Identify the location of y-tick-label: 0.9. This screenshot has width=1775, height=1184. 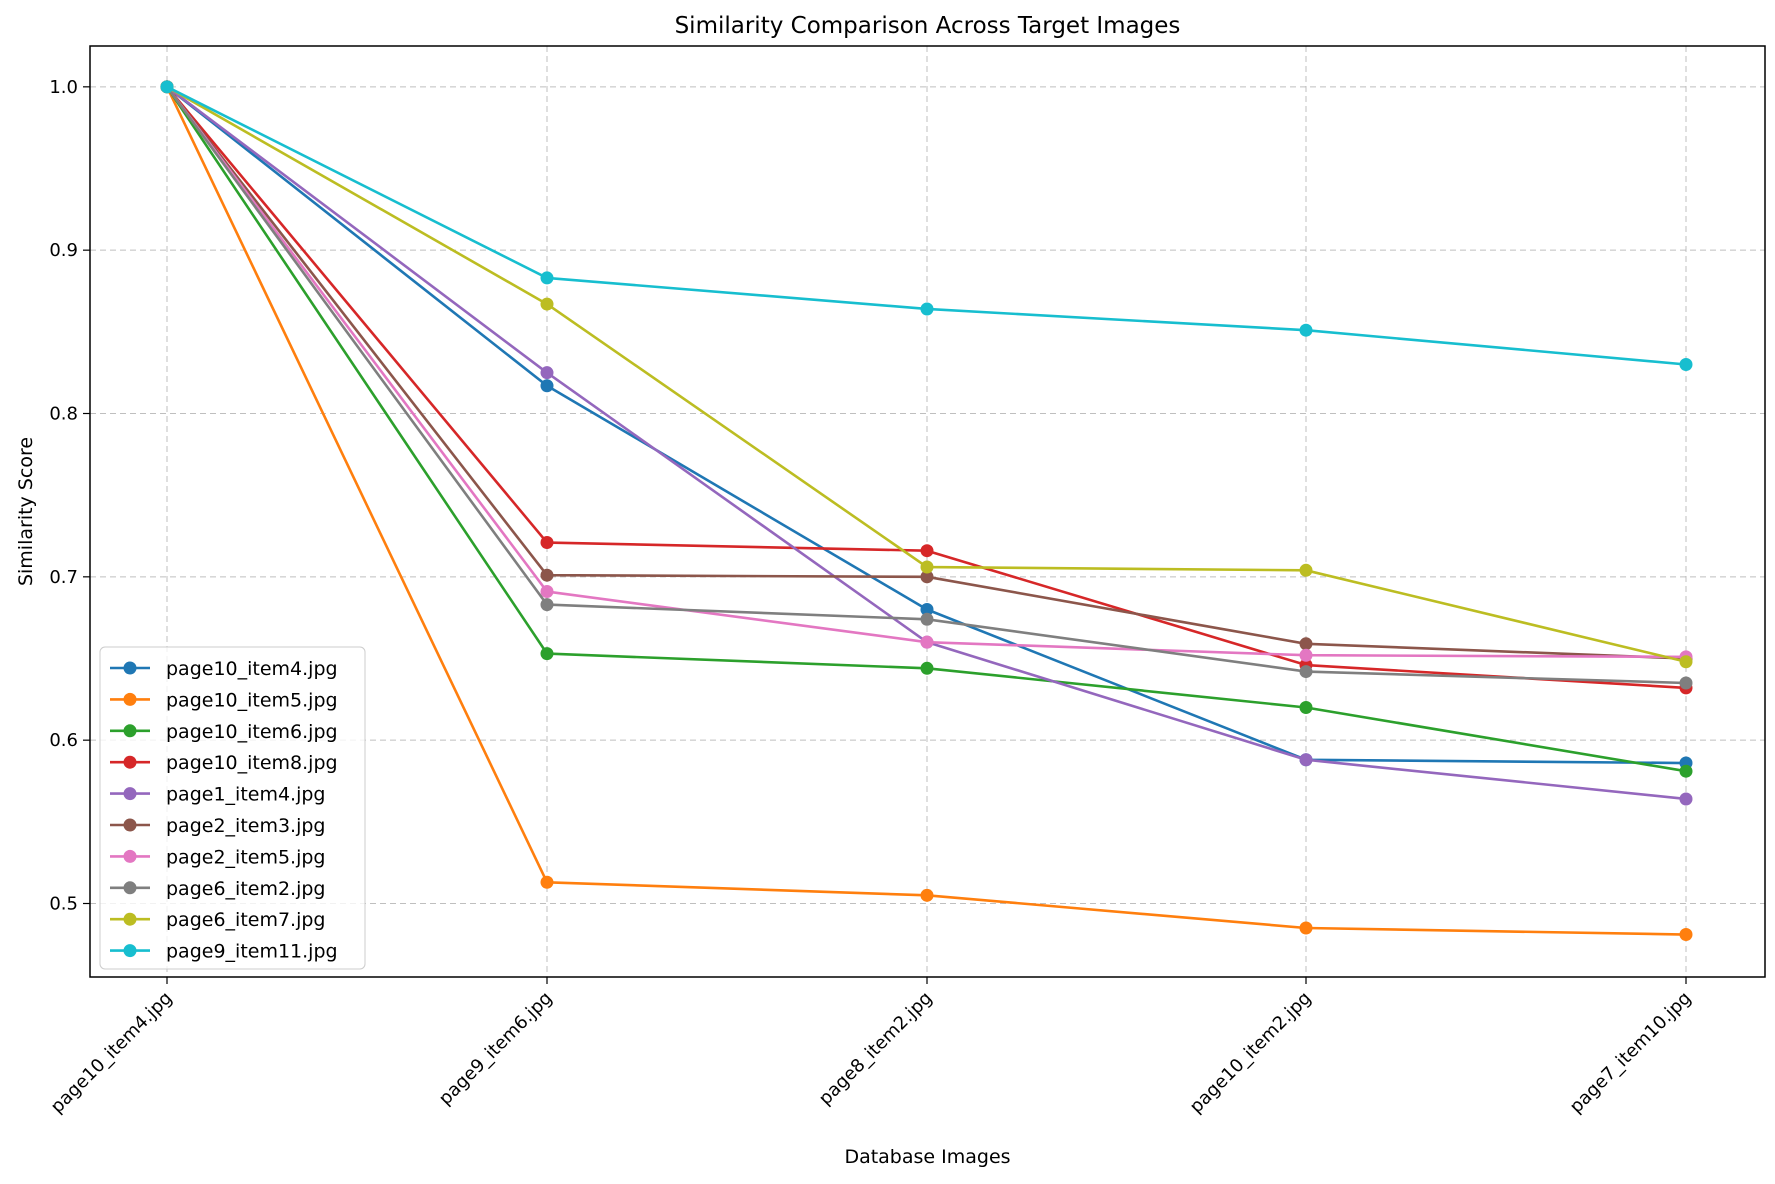
(63, 250).